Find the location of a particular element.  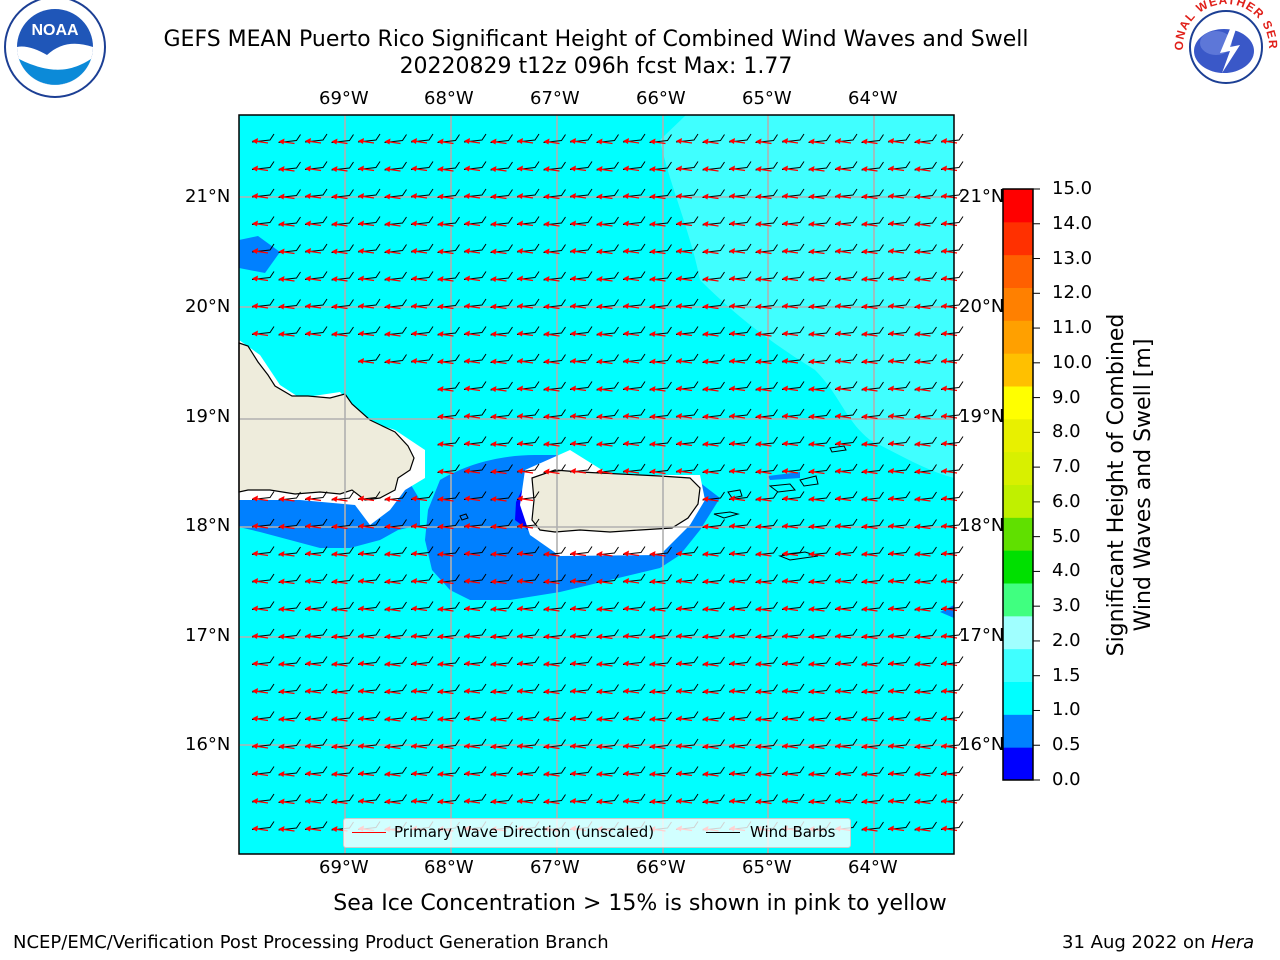

colorbar-tick-label: 0.0 is located at coordinates (1066, 779).